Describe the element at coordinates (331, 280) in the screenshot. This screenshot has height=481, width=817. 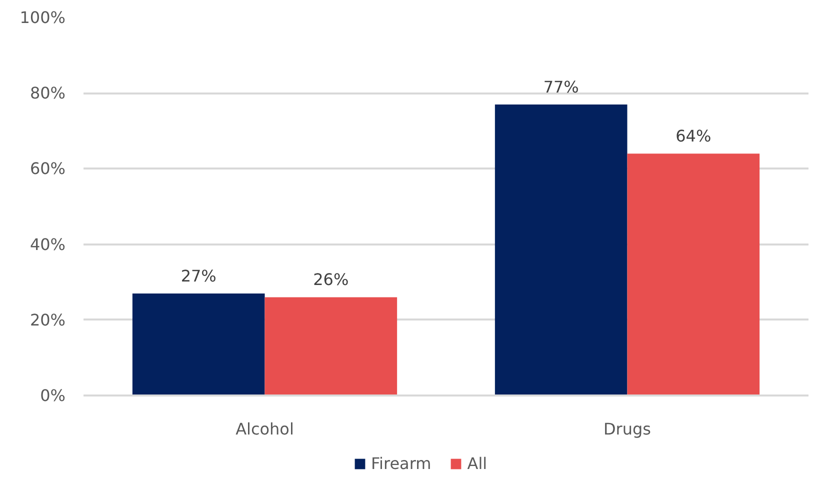
I see `data-label: 26%` at that location.